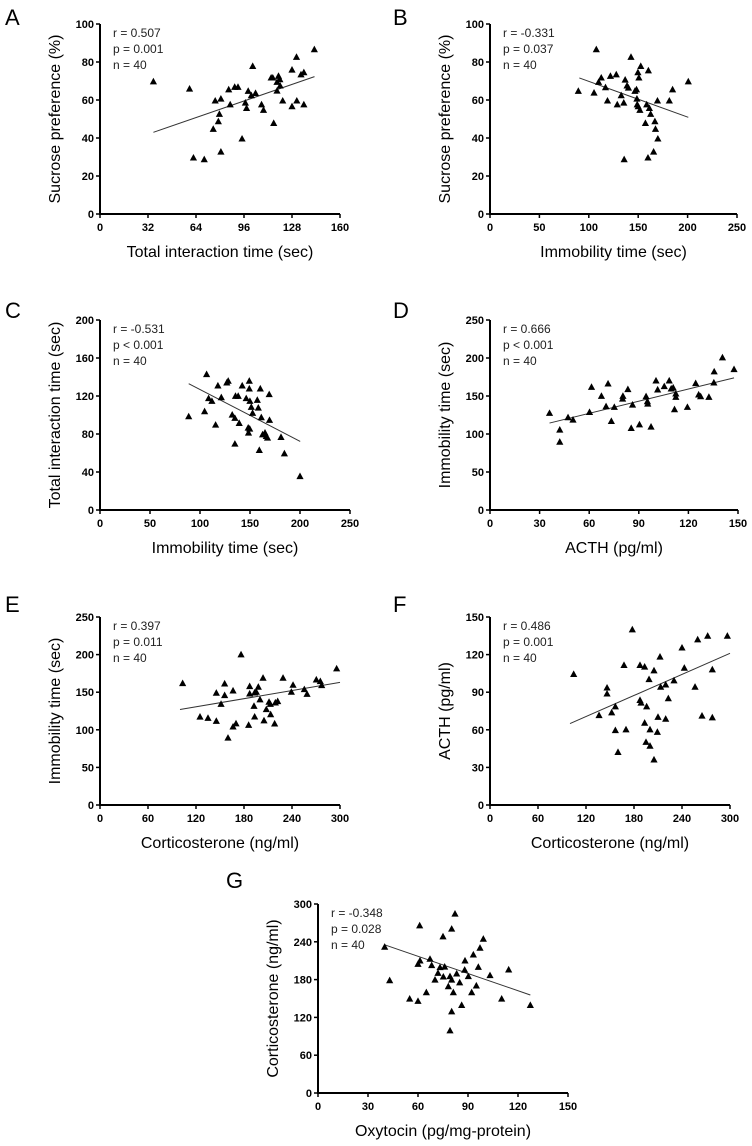 The height and width of the screenshot is (1146, 752). I want to click on y-tick-label: 80, so click(478, 63).